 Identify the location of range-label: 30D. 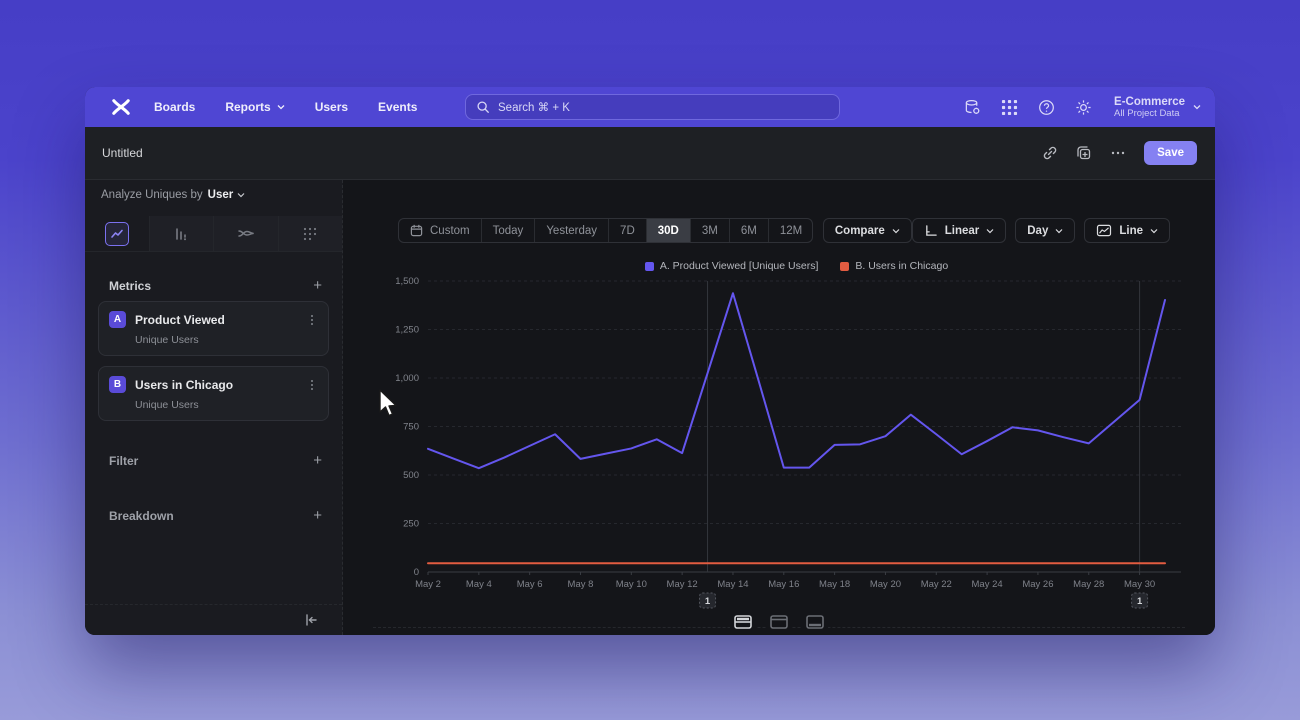
(668, 230).